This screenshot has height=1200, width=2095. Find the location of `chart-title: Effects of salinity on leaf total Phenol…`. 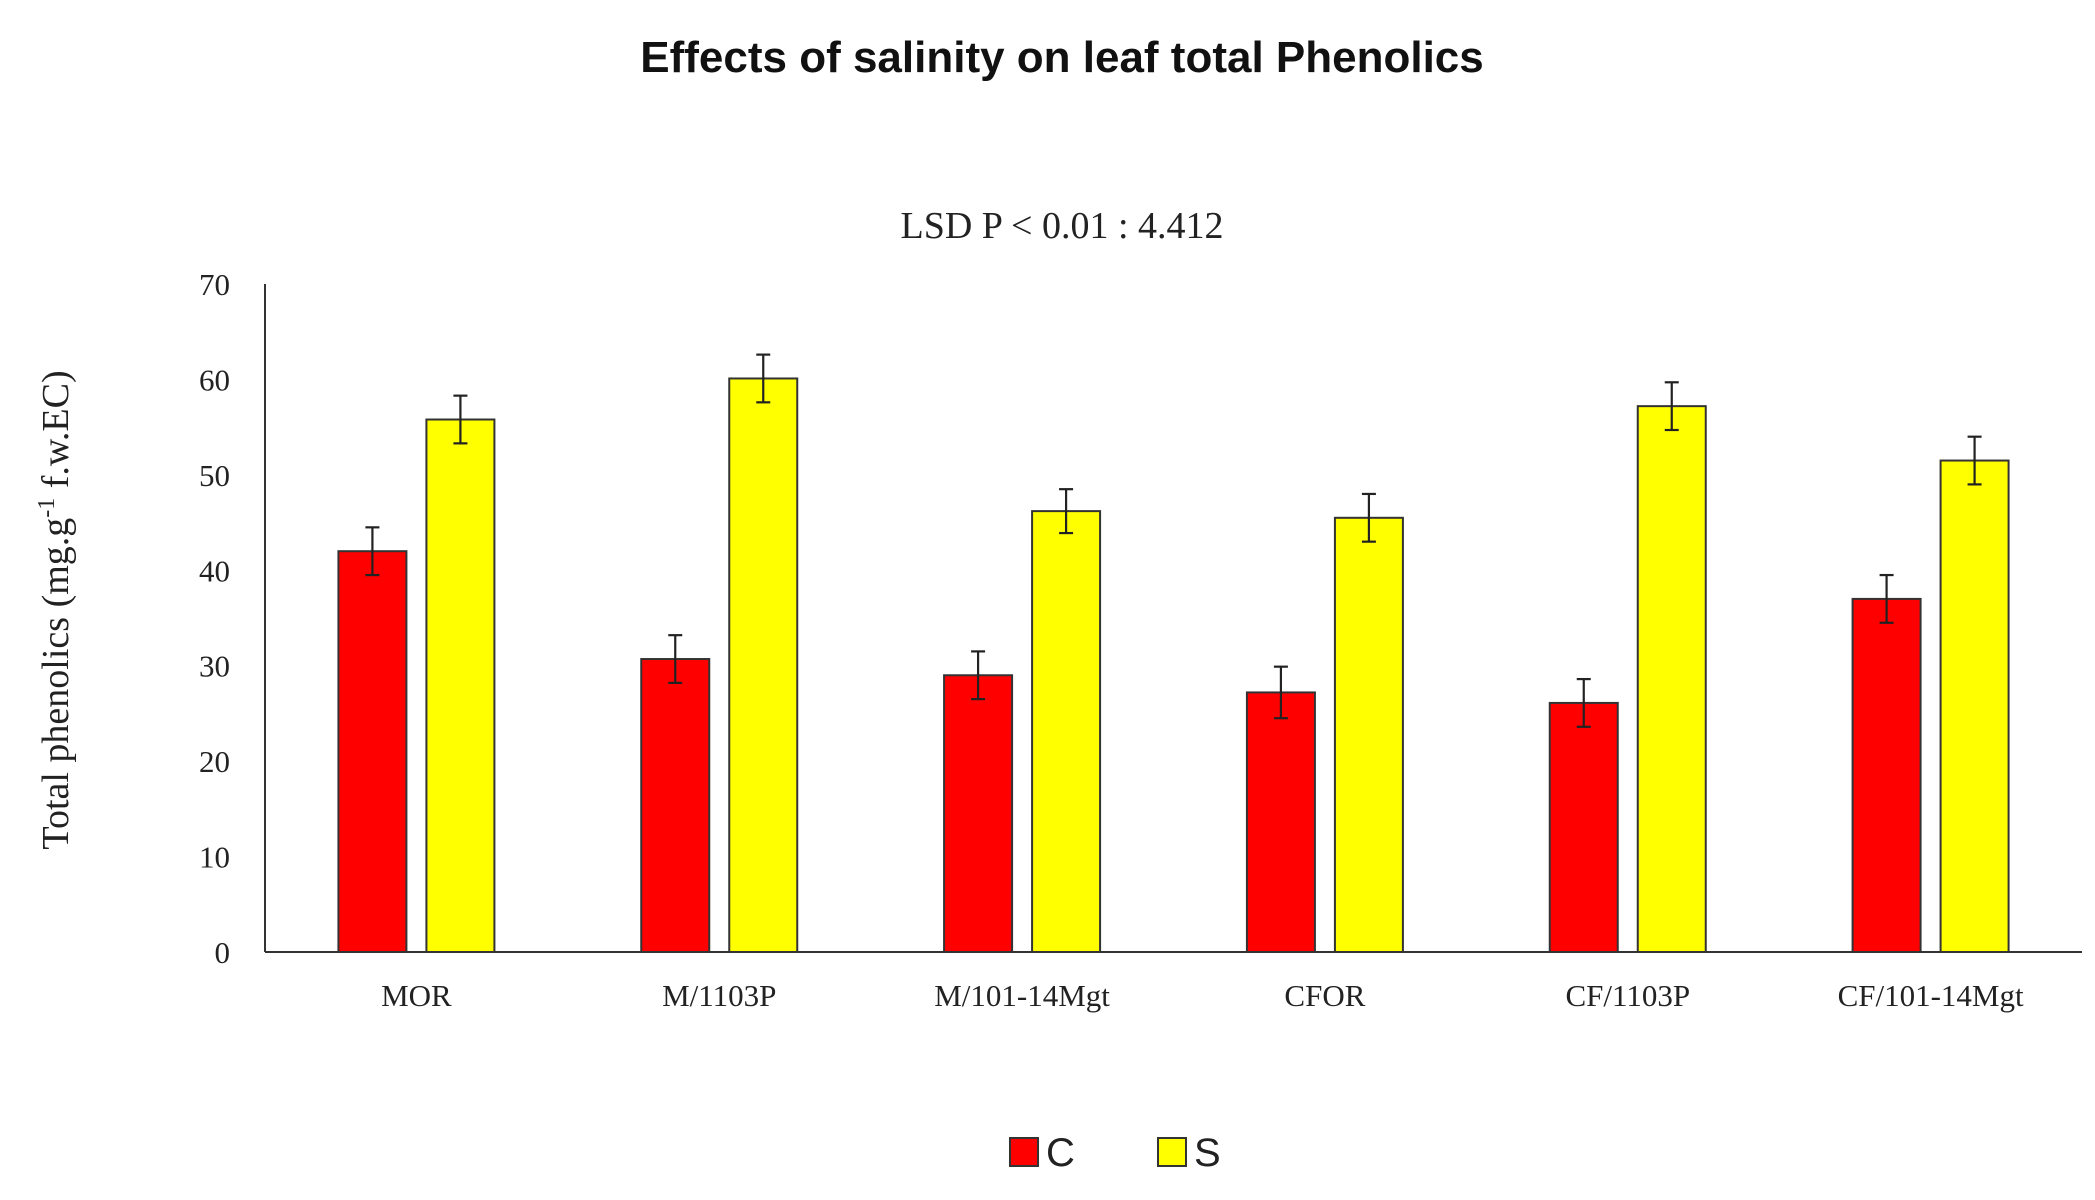

chart-title: Effects of salinity on leaf total Phenol… is located at coordinates (1062, 57).